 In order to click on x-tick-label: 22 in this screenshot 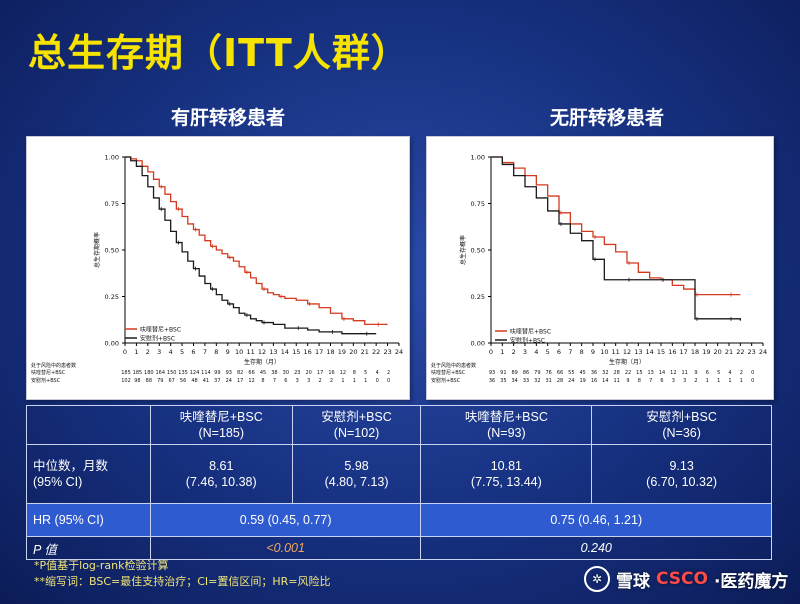, I will do `click(740, 352)`.